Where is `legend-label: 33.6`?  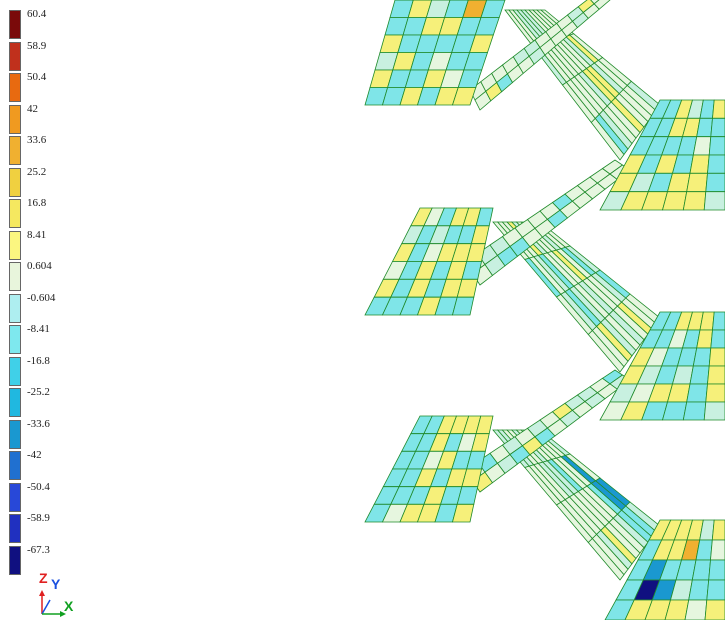
legend-label: 33.6 is located at coordinates (37, 140).